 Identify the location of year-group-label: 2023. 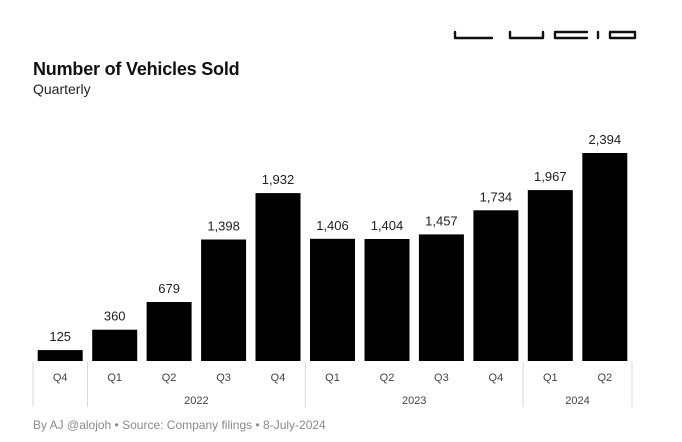
(414, 401).